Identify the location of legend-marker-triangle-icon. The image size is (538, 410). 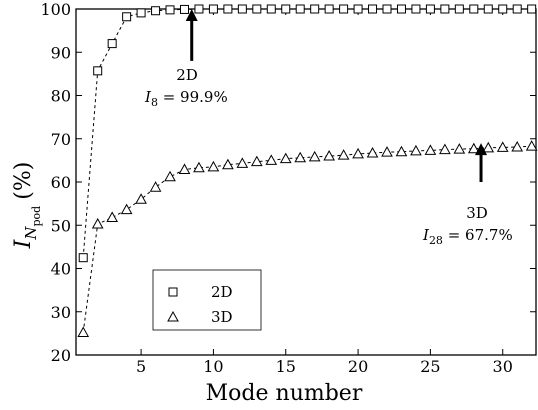
(173, 316).